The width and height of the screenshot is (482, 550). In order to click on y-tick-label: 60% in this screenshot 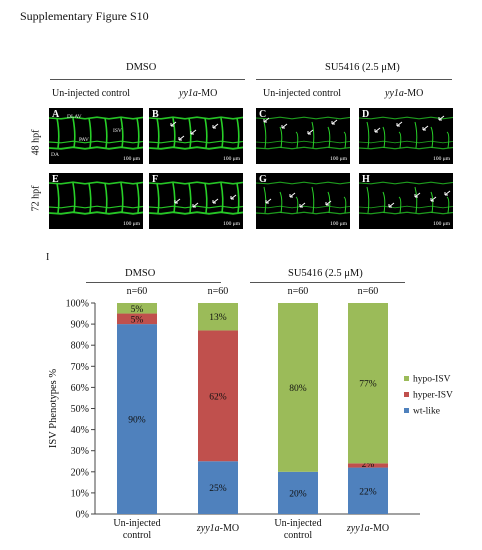, I will do `click(80, 388)`.